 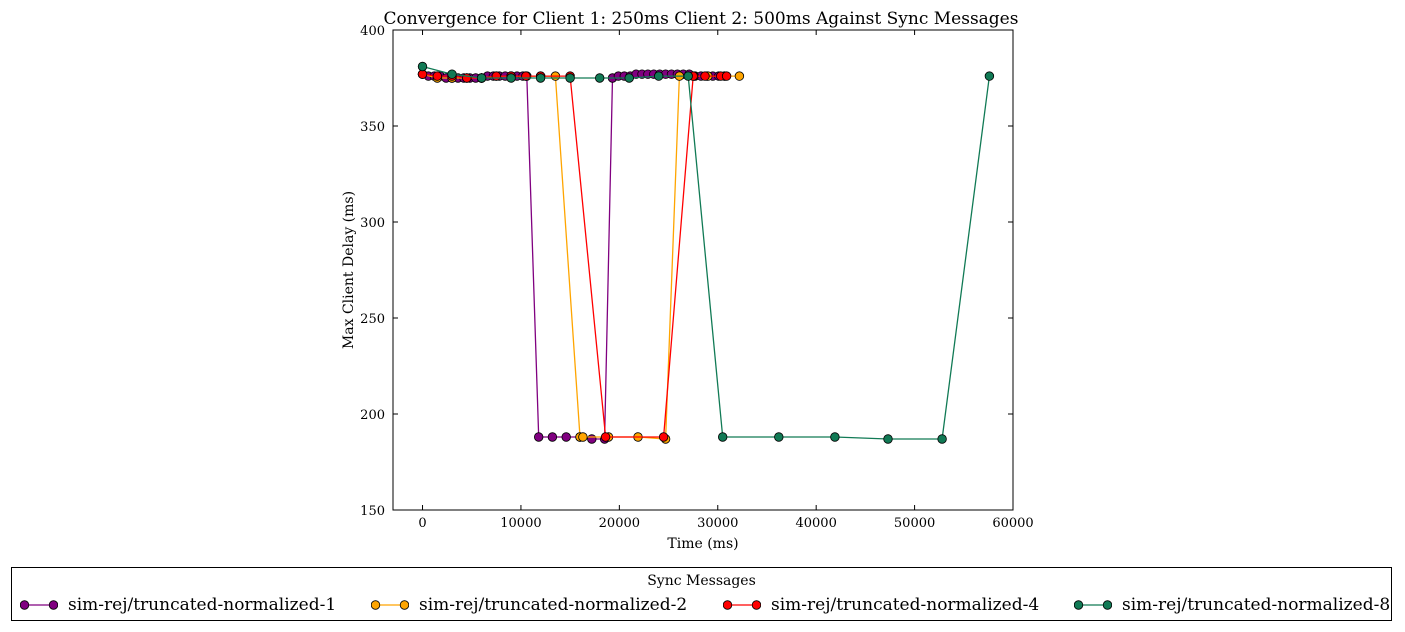 I want to click on x-tick-label: 50000, so click(x=914, y=523).